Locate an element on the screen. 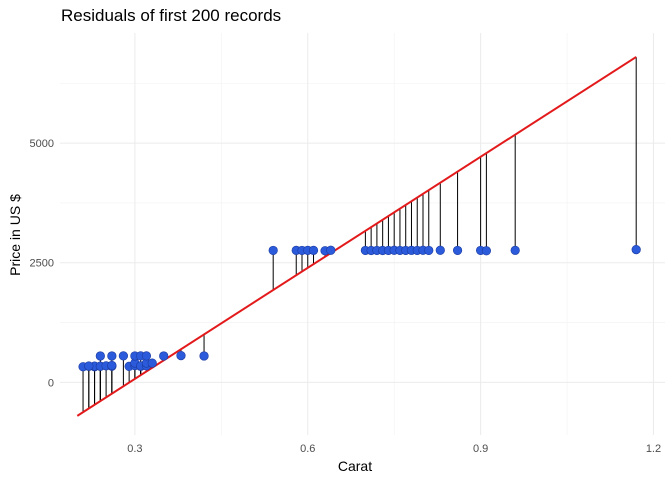 The image size is (672, 480). y-axis-ticks: 0 2500 5000 is located at coordinates (42, 263).